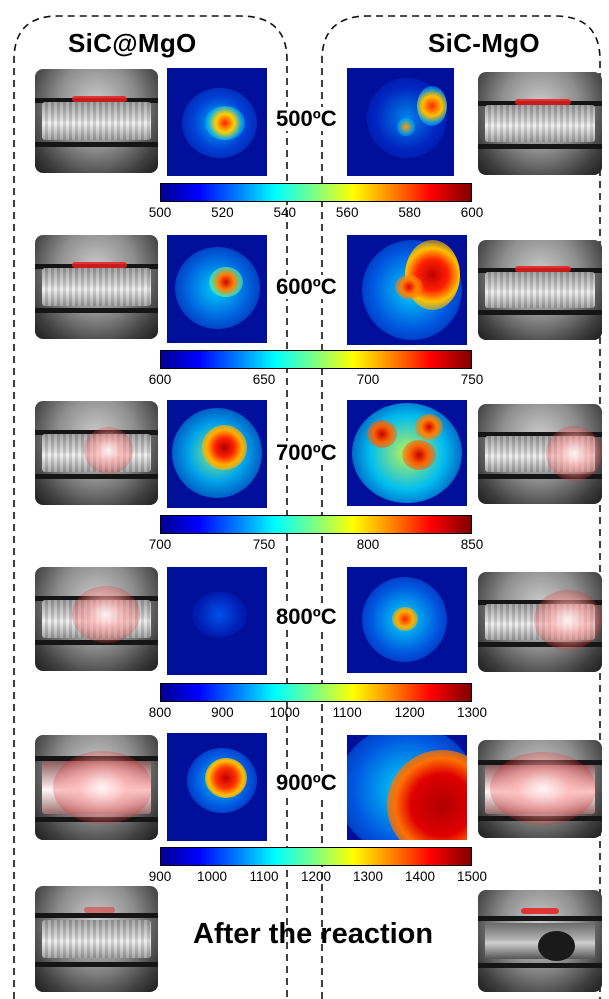 Image resolution: width=609 pixels, height=999 pixels. What do you see at coordinates (285, 212) in the screenshot?
I see `colorbar-tick: 540` at bounding box center [285, 212].